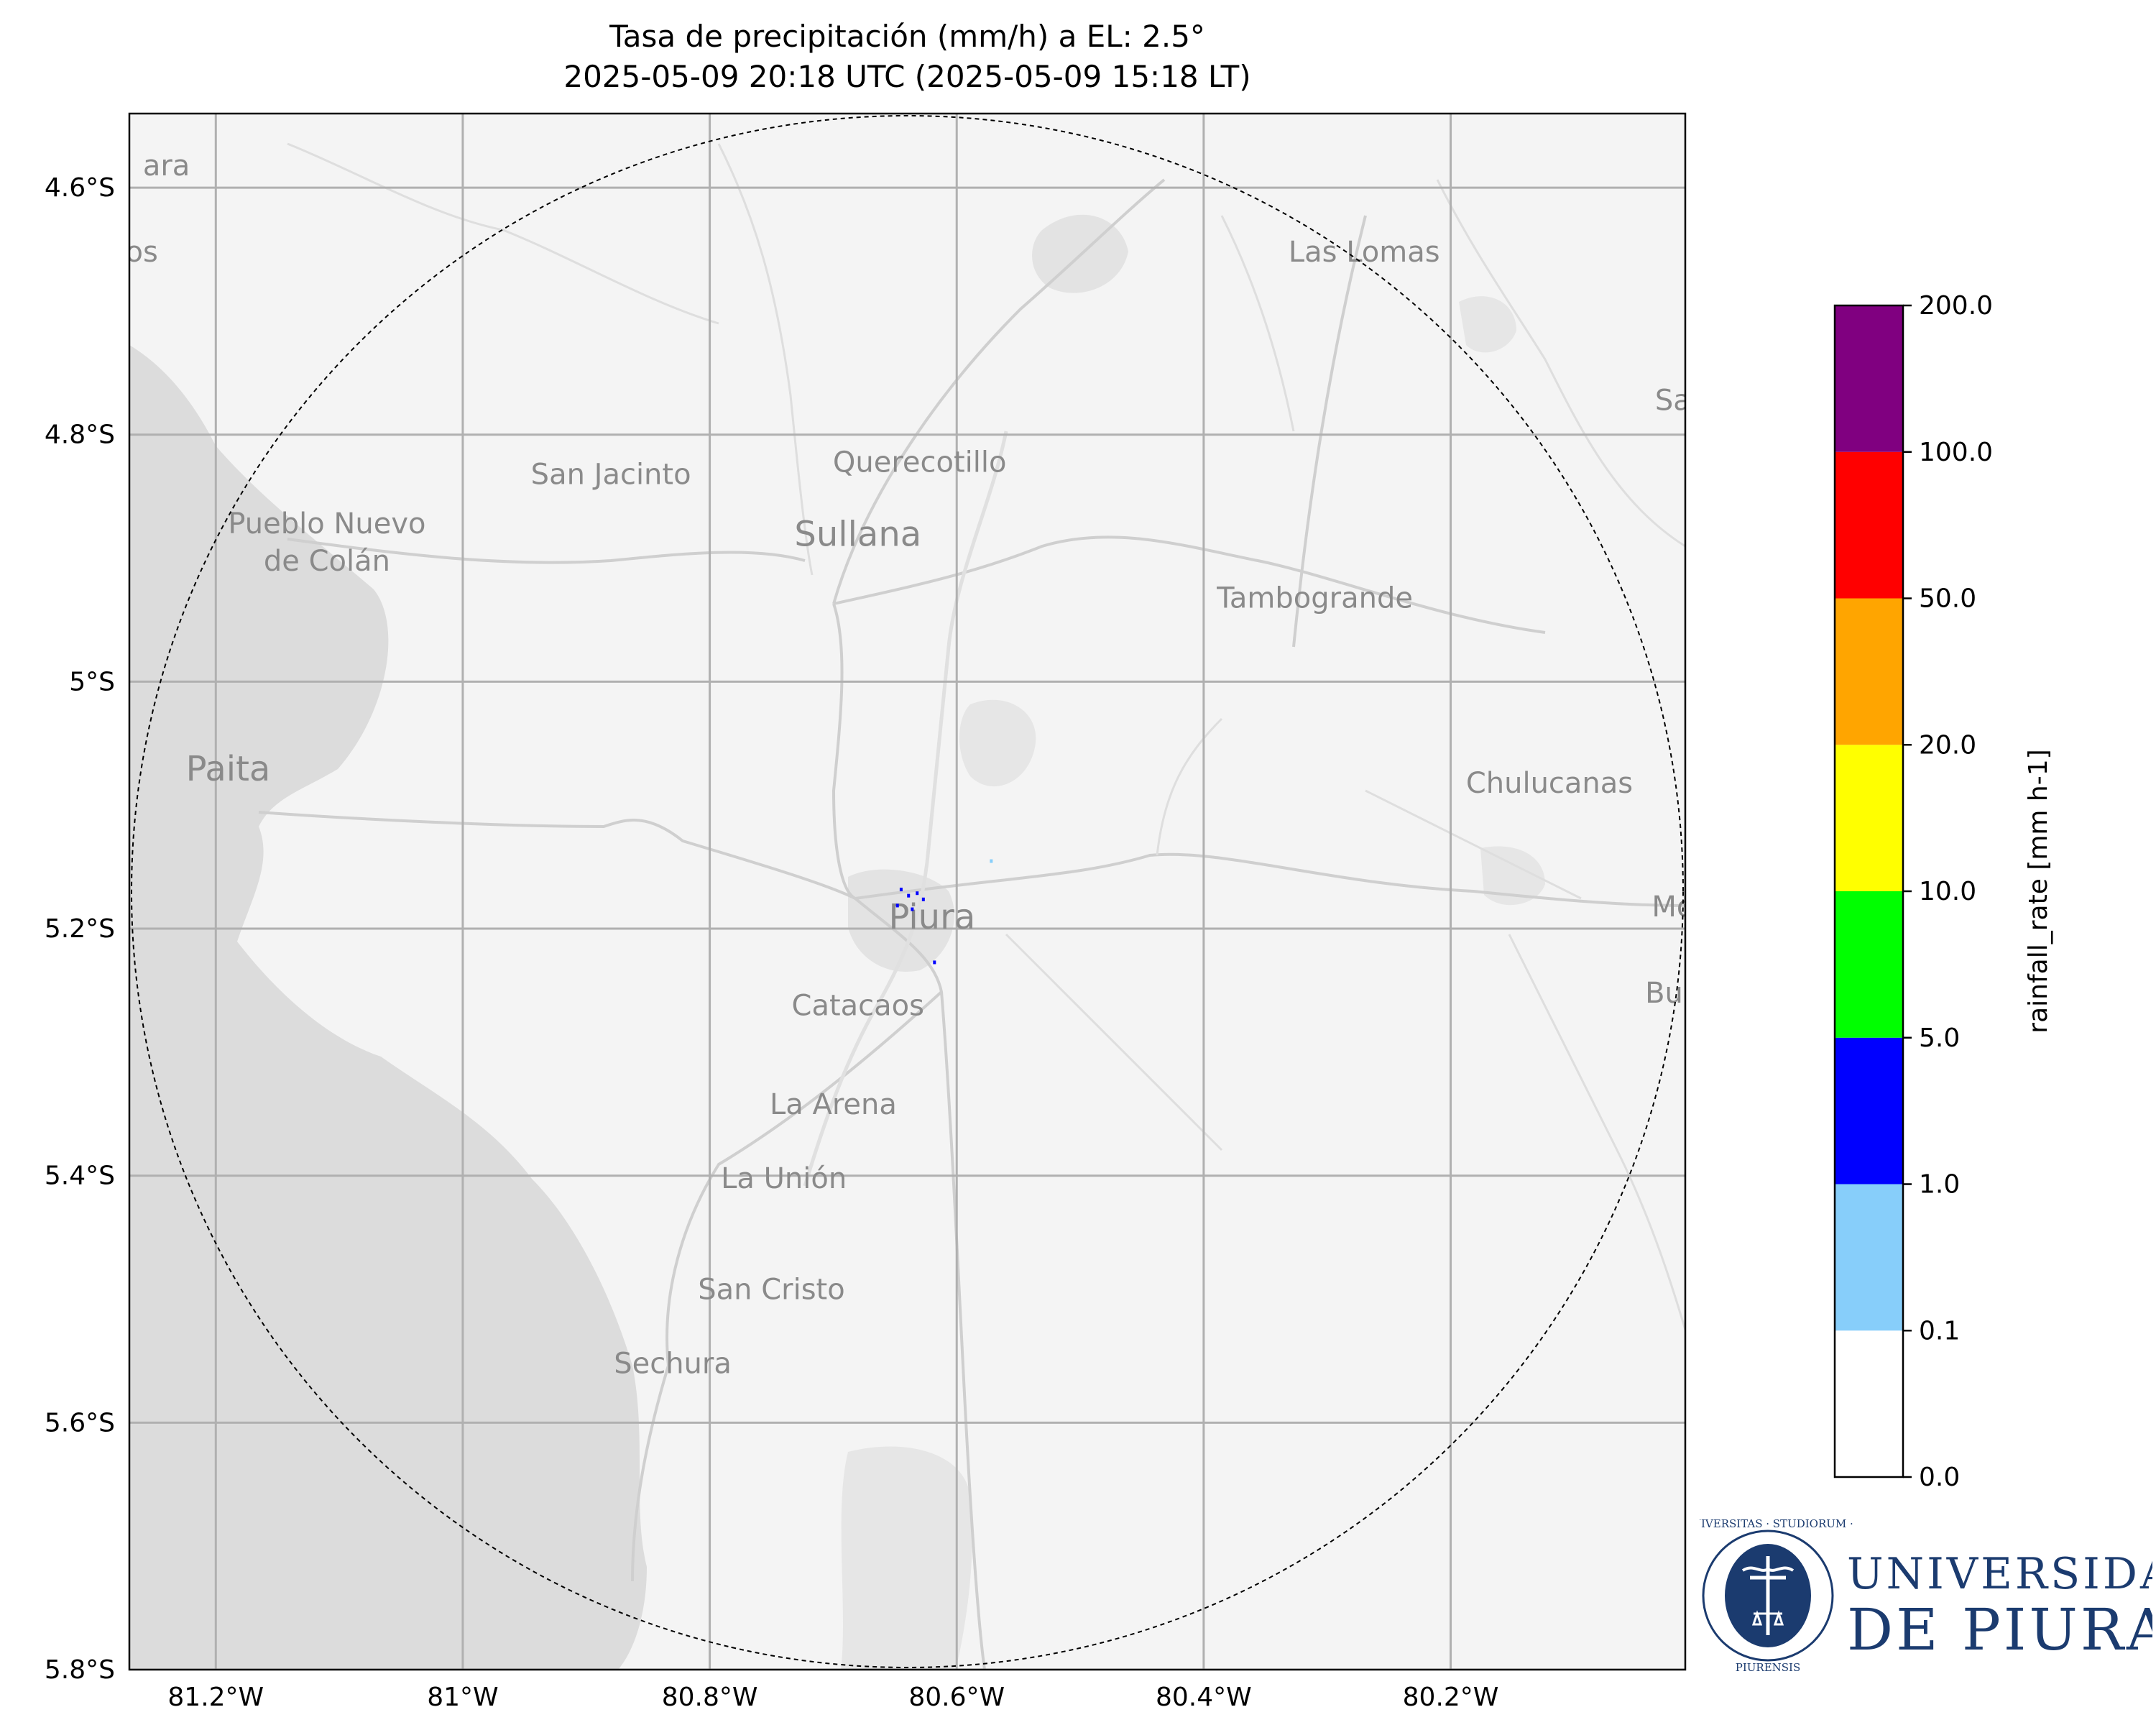 This screenshot has width=2156, height=1725. I want to click on place-label: La Arena, so click(834, 1104).